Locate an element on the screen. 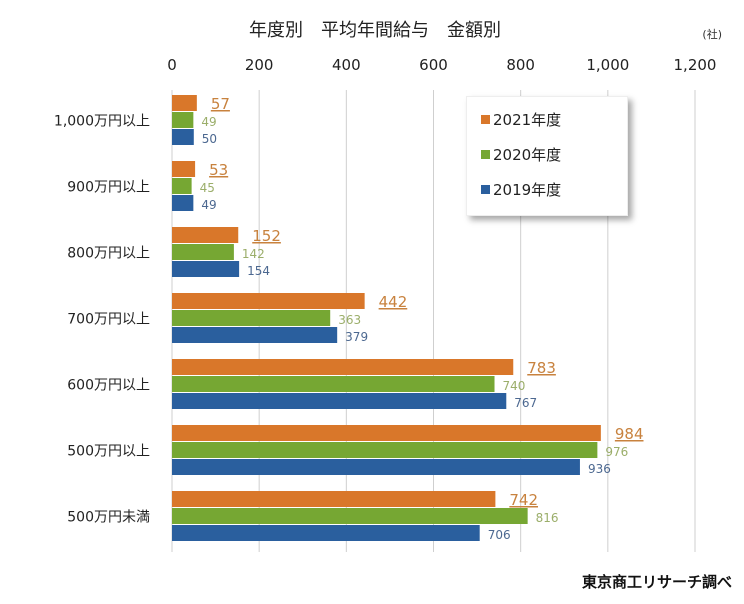 This screenshot has height=604, width=744. source-note: 東京商工リサーチ調べ is located at coordinates (656, 582).